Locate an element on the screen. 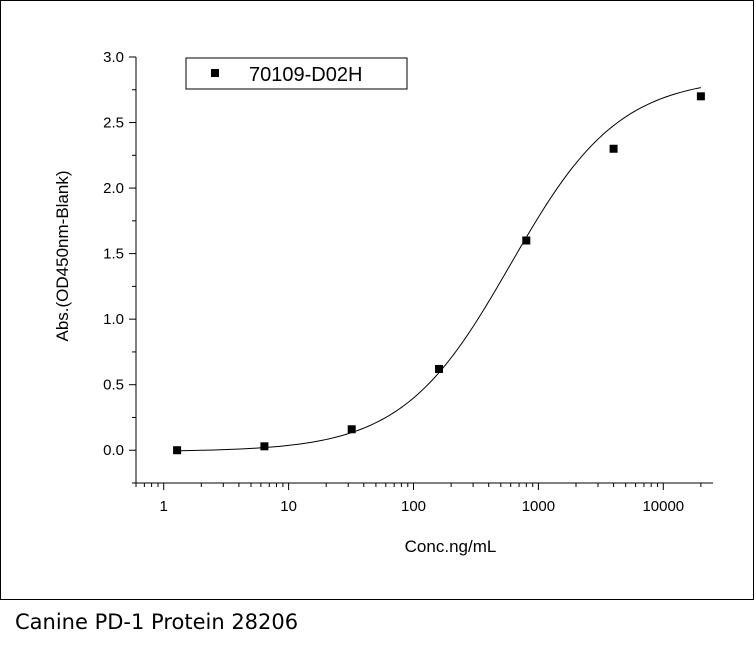 The width and height of the screenshot is (756, 646). legend-label: 70109-D02H is located at coordinates (305, 75).